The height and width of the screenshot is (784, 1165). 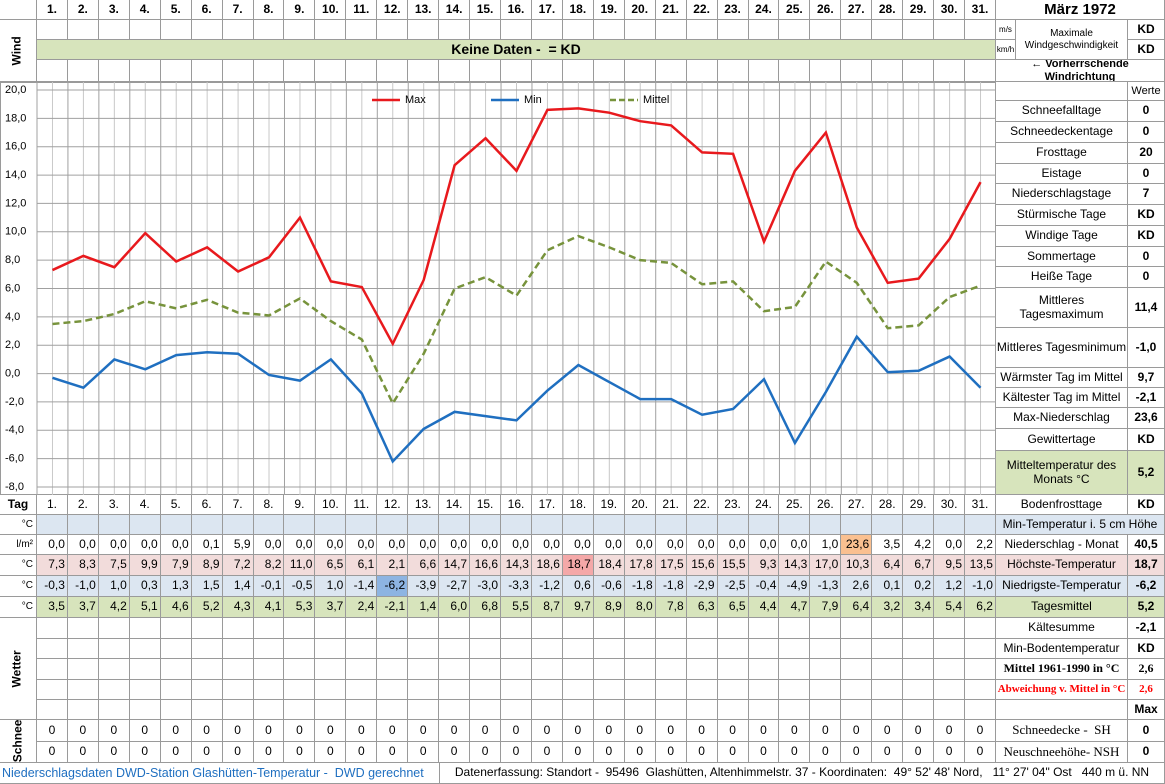 I want to click on day-header: 29., so click(x=919, y=505).